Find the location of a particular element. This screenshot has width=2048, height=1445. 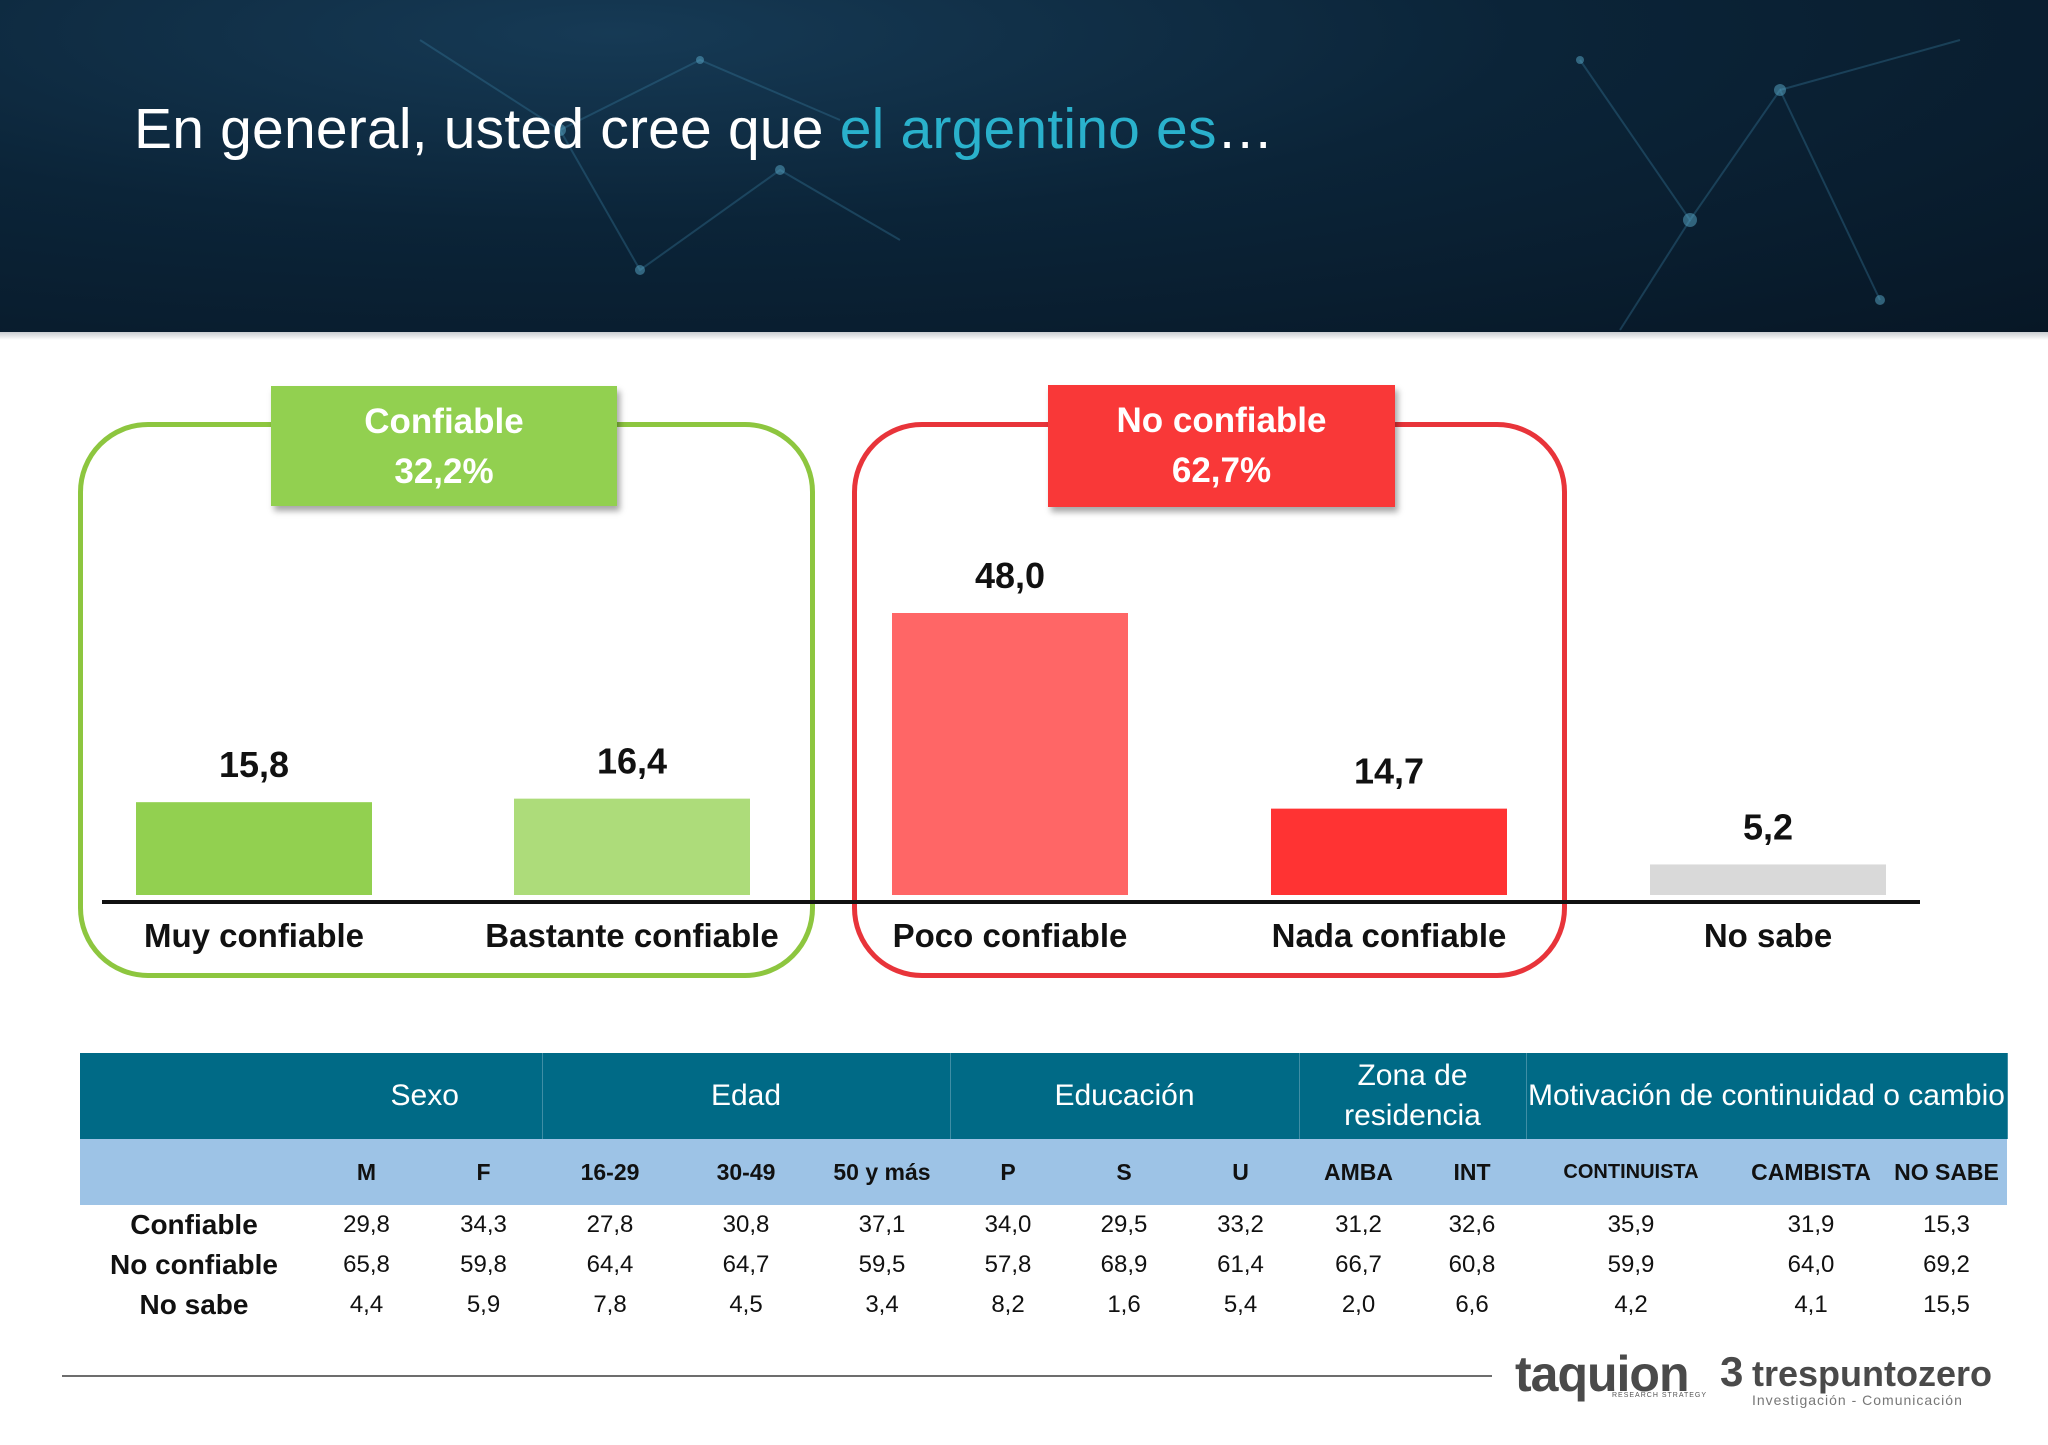

table-cell: 15,5 is located at coordinates (1946, 1304).